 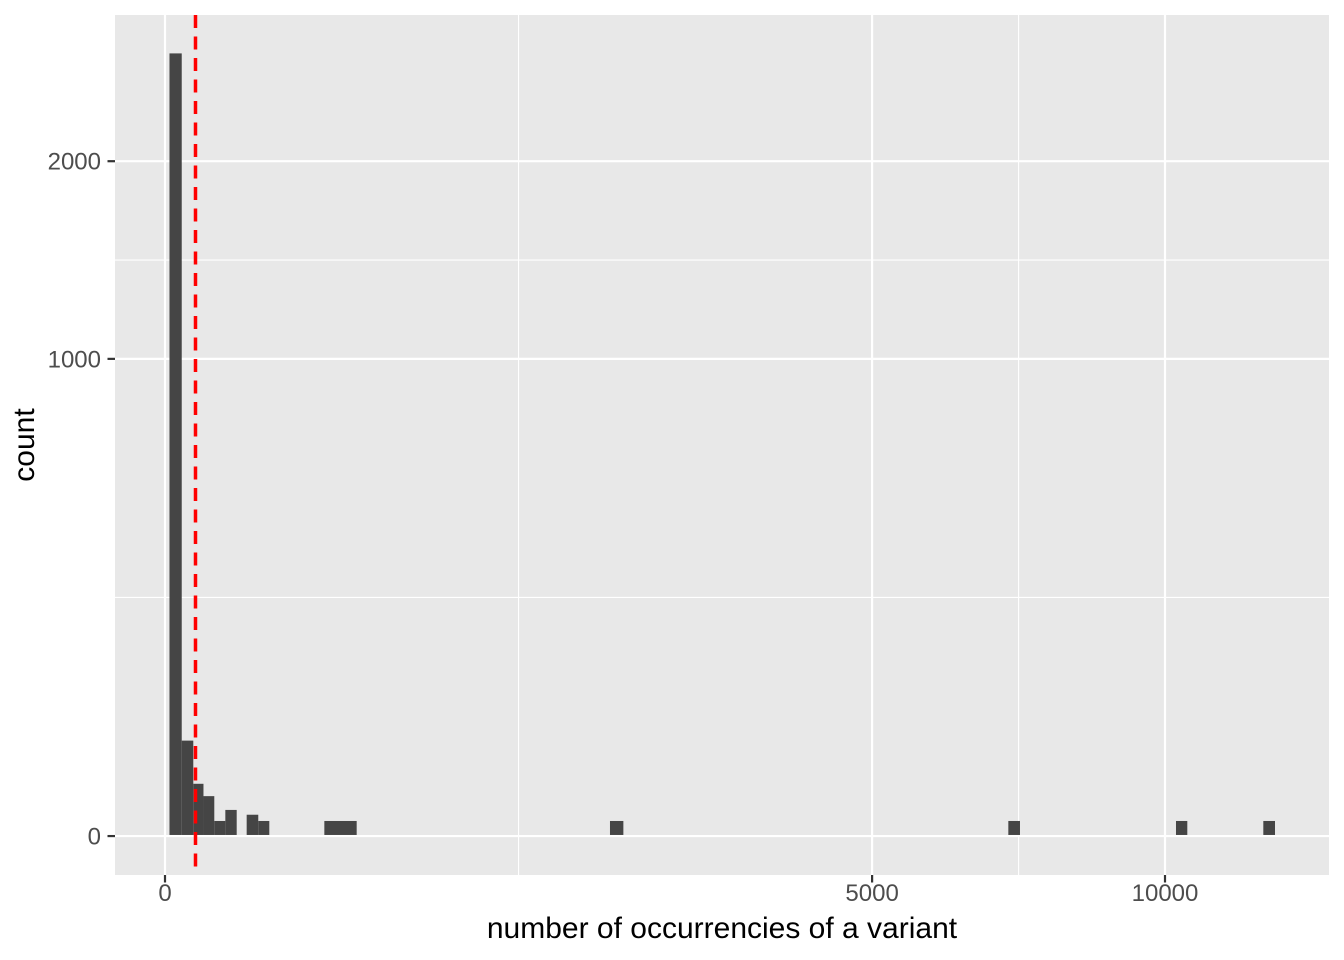 I want to click on x-tick-label: 0, so click(x=164, y=893).